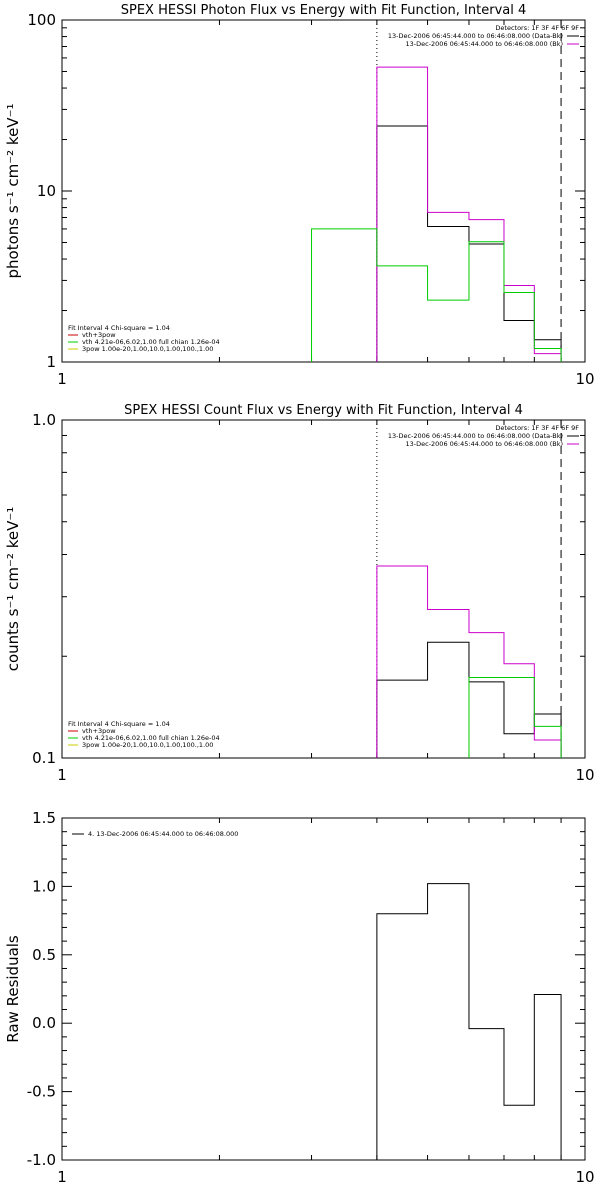  Describe the element at coordinates (44, 758) in the screenshot. I see `y-tick-label: 0.1` at that location.